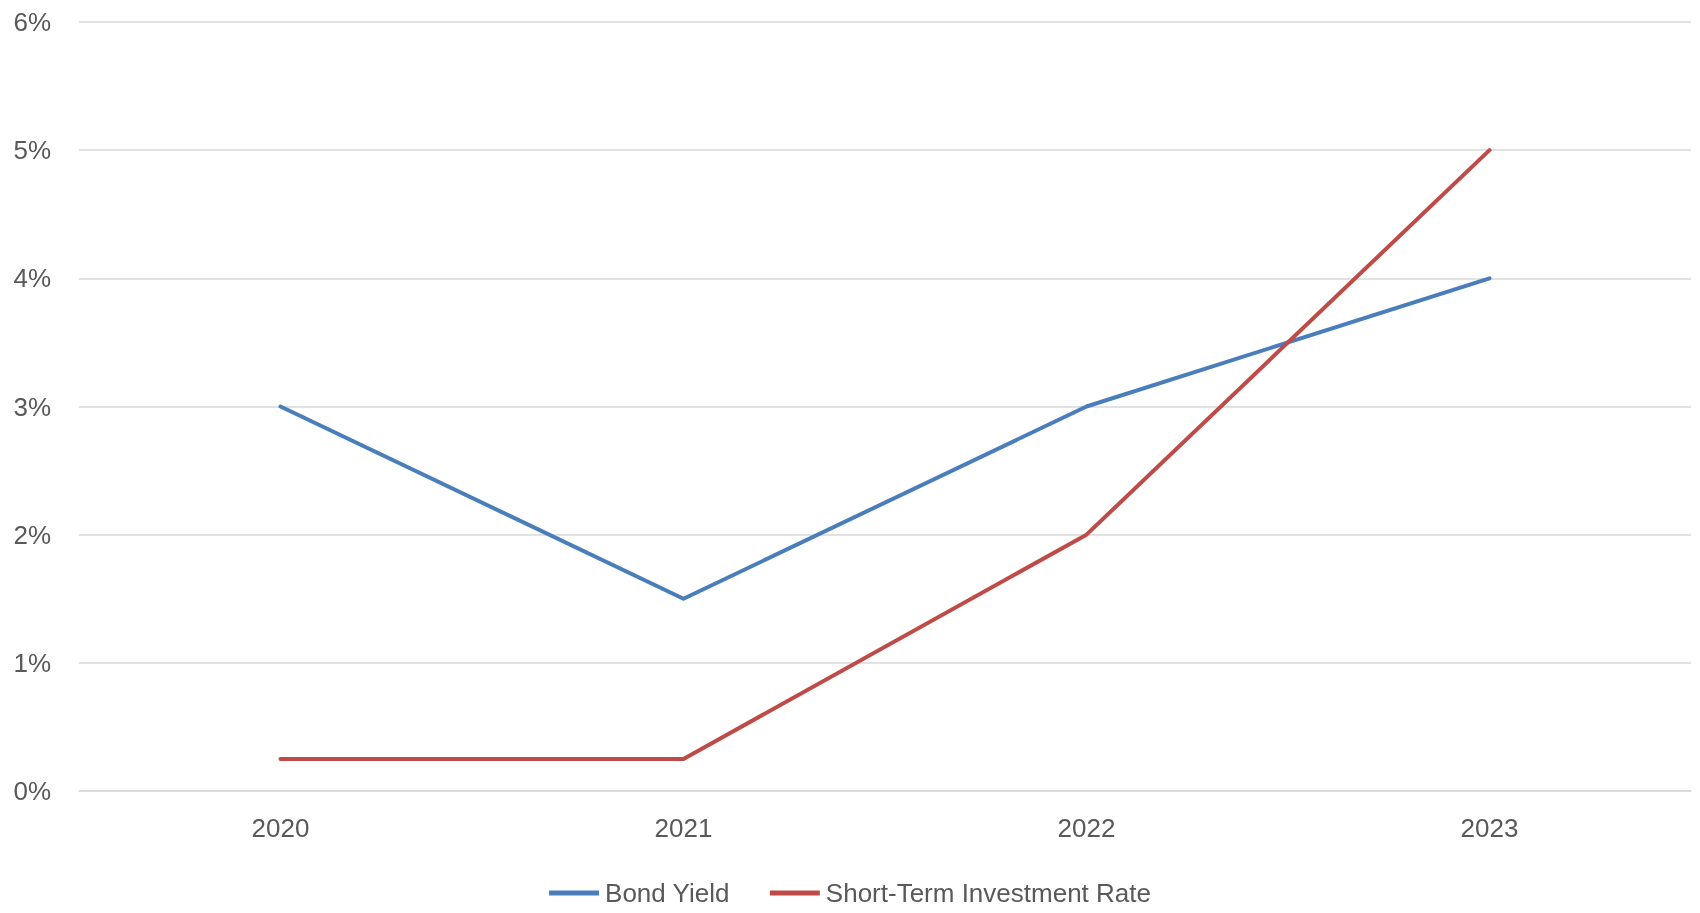 This screenshot has width=1700, height=913. Describe the element at coordinates (1489, 828) in the screenshot. I see `x-tick-label: 2023` at that location.